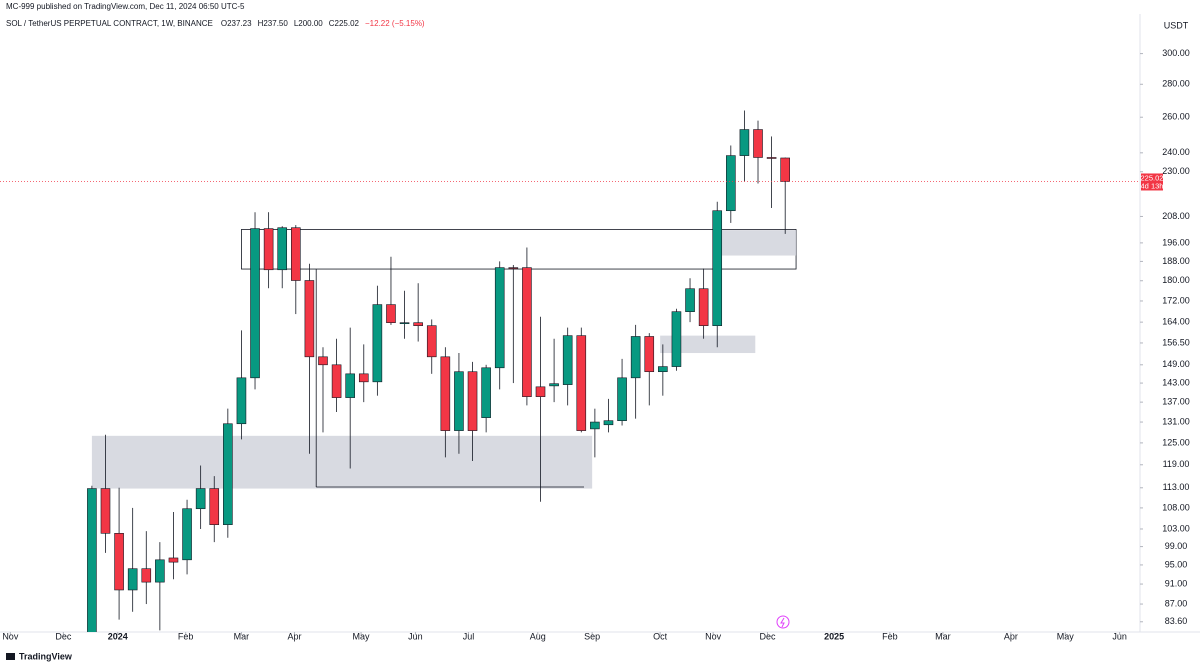 This screenshot has height=667, width=1200. What do you see at coordinates (1176, 583) in the screenshot?
I see `y-tick-label: 91.00` at bounding box center [1176, 583].